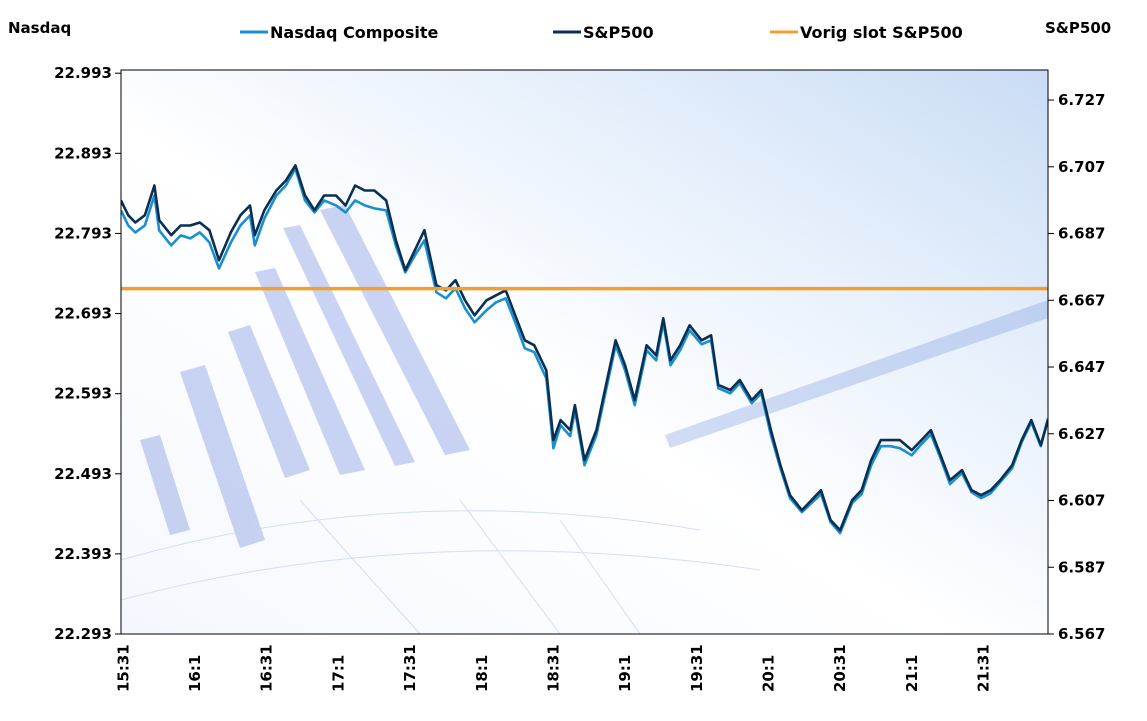 This screenshot has height=721, width=1147. I want to click on left-tick-label: 22.993, so click(83, 73).